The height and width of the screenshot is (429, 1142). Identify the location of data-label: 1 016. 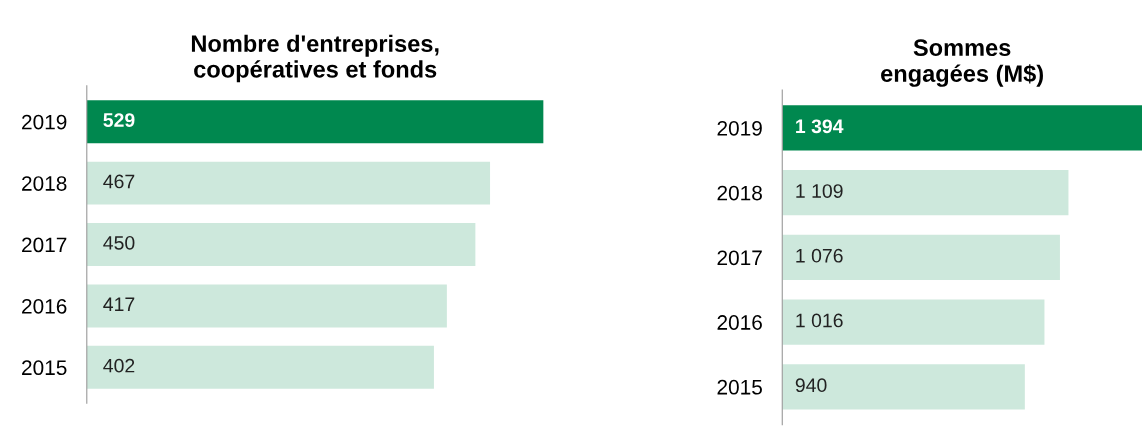
(819, 320).